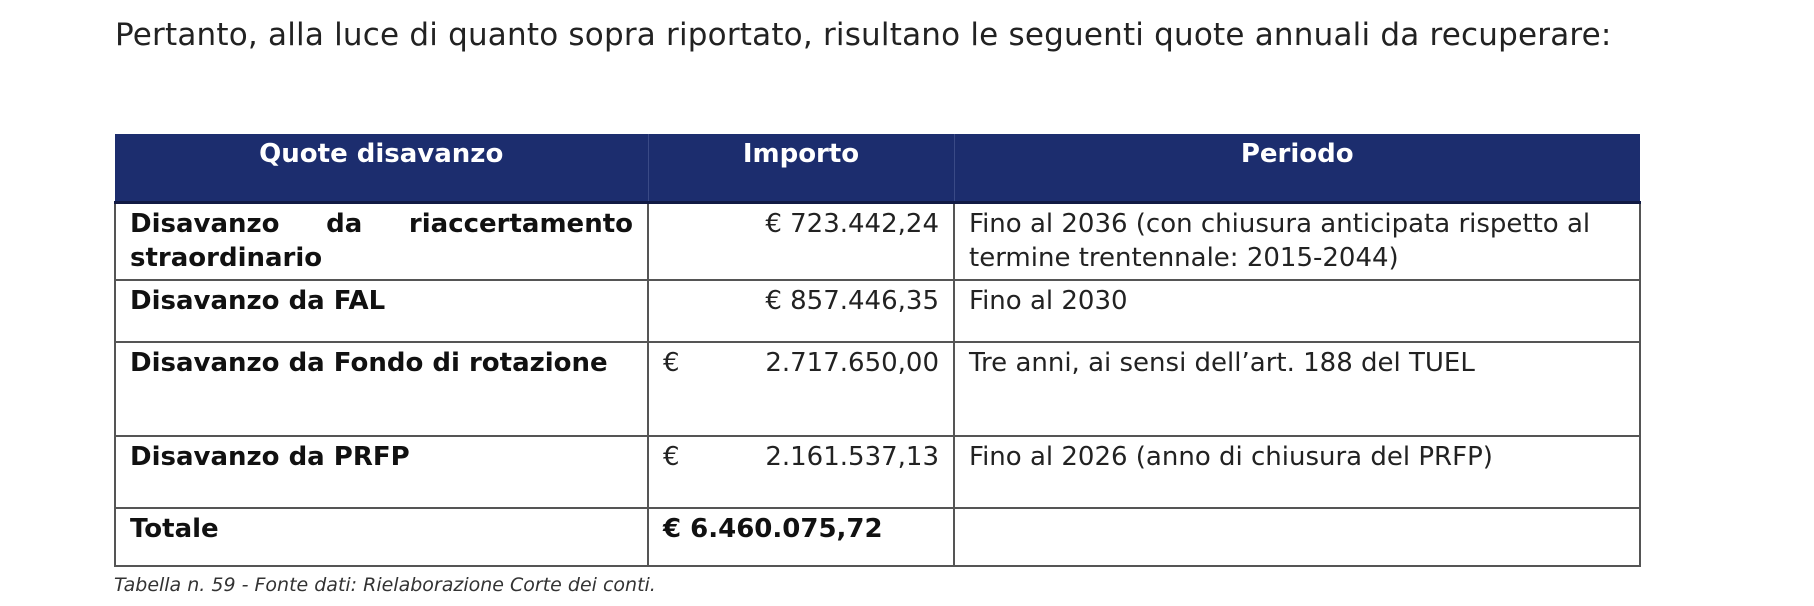  Describe the element at coordinates (1296, 169) in the screenshot. I see `column-header-periodo: Periodo` at that location.